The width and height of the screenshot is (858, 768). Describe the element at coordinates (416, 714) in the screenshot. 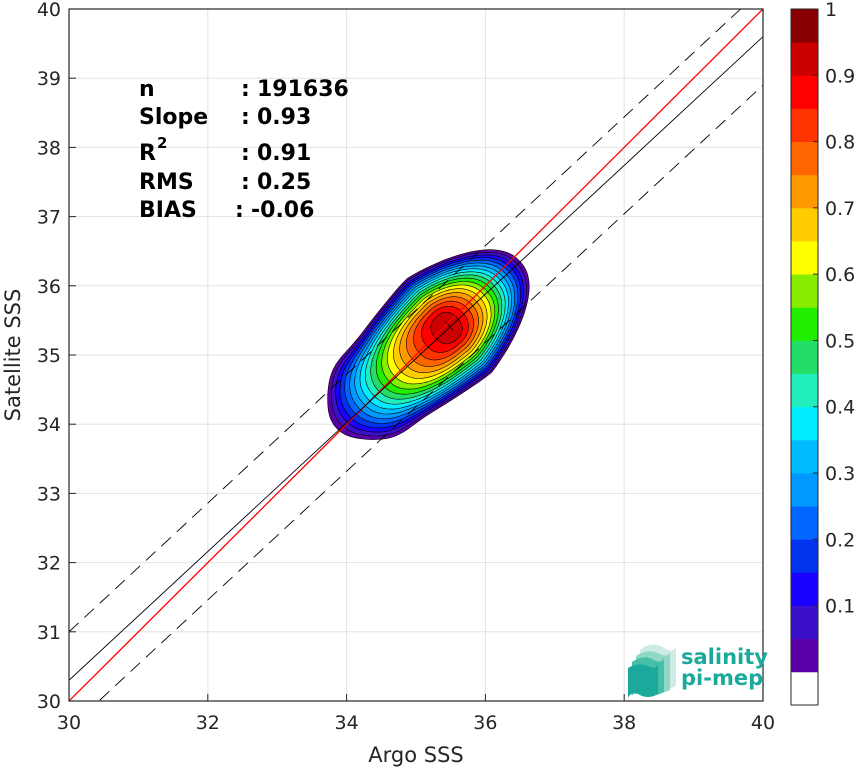

I see `x-axis-ticks: 30 32 34 36 38 40` at that location.